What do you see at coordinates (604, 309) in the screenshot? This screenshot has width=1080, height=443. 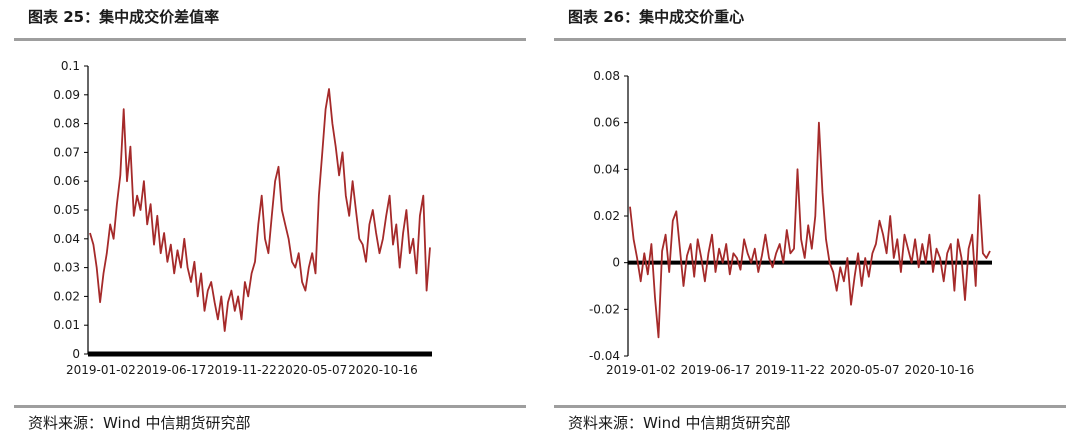 I see `y-tick-label: -0.02` at bounding box center [604, 309].